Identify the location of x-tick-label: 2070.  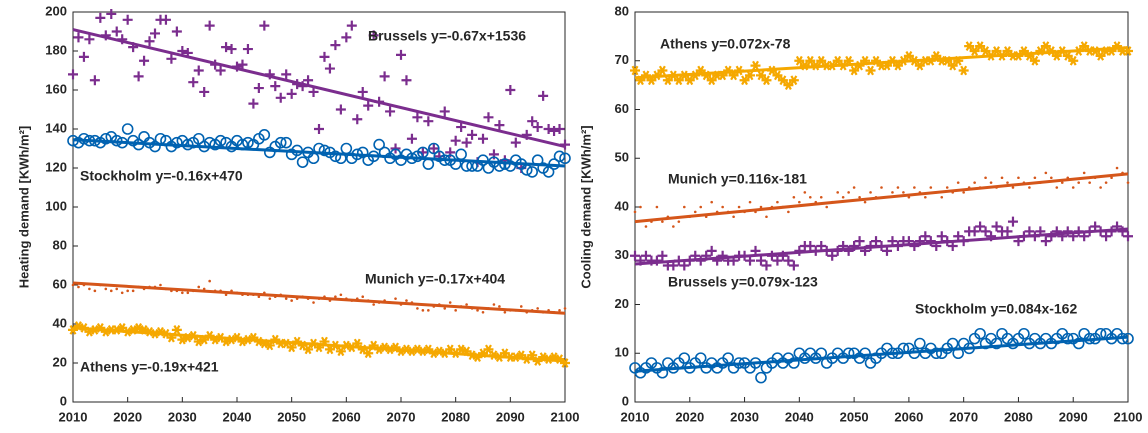
(963, 416).